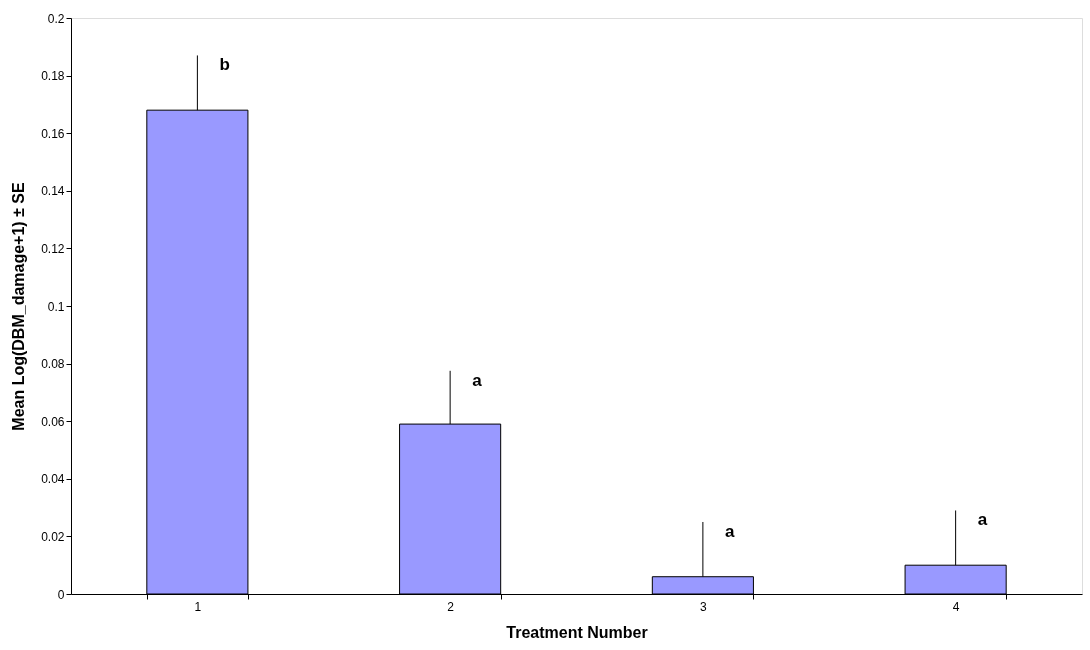  I want to click on annotation: b, so click(224, 65).